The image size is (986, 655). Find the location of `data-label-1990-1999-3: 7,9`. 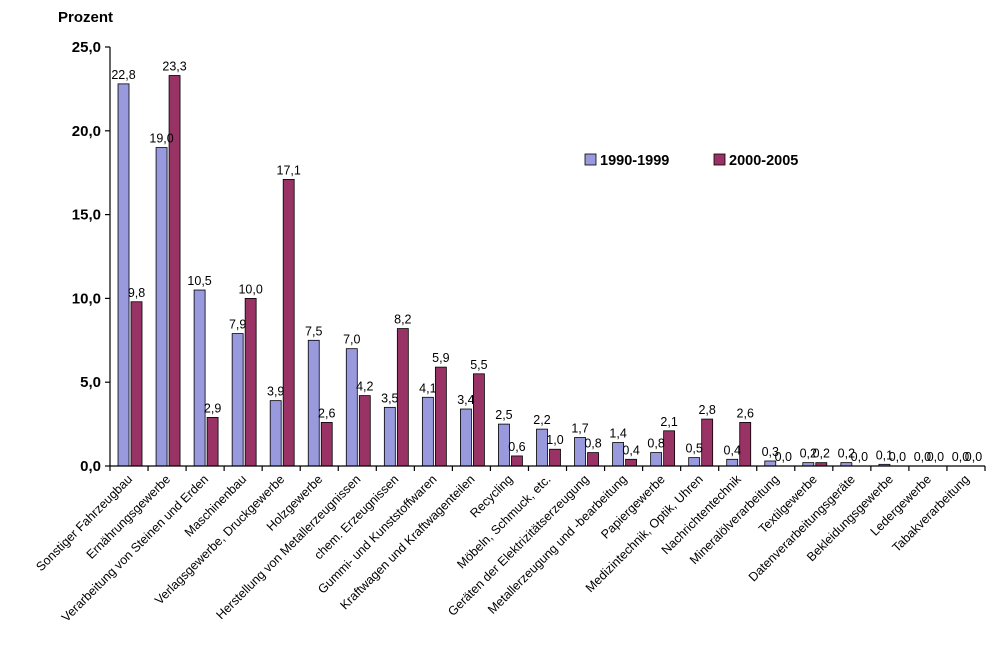

data-label-1990-1999-3: 7,9 is located at coordinates (237, 325).